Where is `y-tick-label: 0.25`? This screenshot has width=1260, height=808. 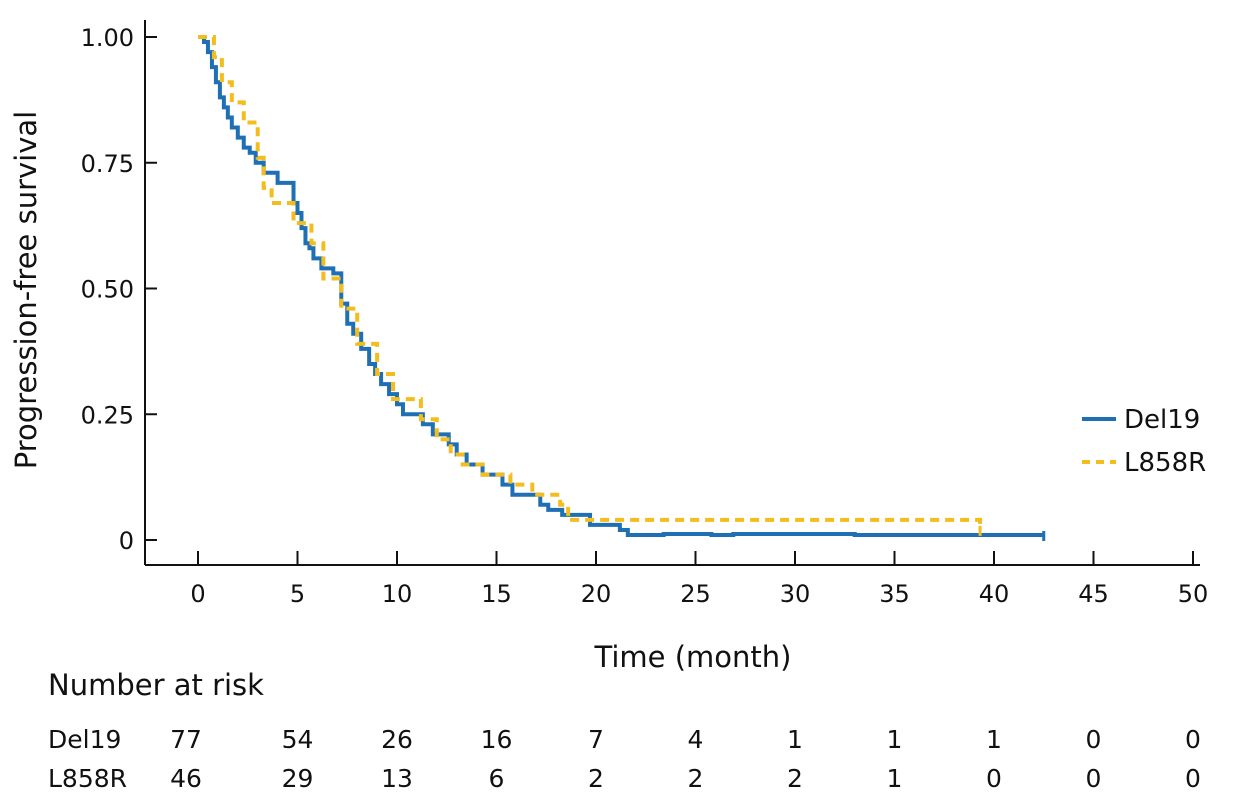
y-tick-label: 0.25 is located at coordinates (107, 415).